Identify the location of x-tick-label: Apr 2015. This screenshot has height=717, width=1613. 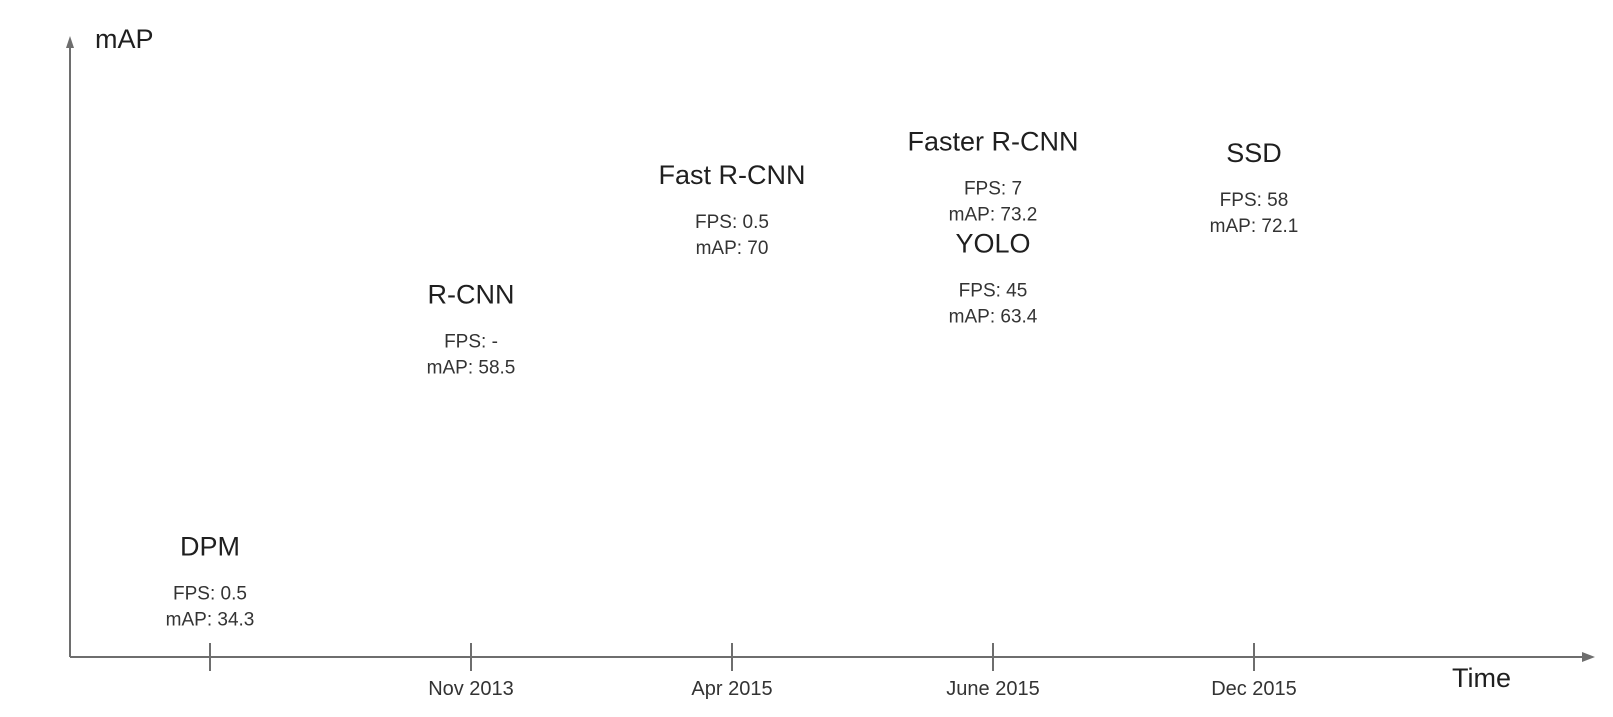
(731, 689).